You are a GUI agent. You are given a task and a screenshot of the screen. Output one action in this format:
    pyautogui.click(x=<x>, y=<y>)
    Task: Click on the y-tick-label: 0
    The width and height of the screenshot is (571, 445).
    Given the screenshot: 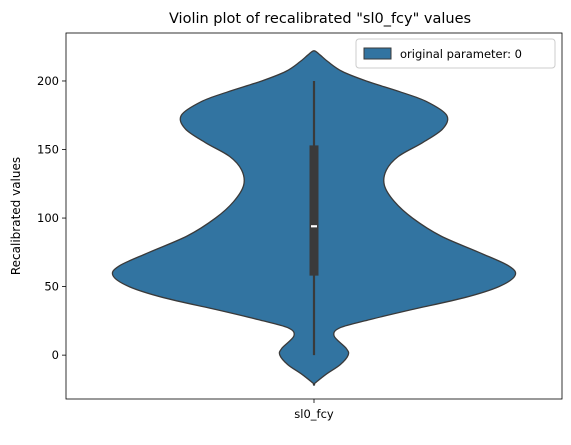 What is the action you would take?
    pyautogui.click(x=55, y=355)
    